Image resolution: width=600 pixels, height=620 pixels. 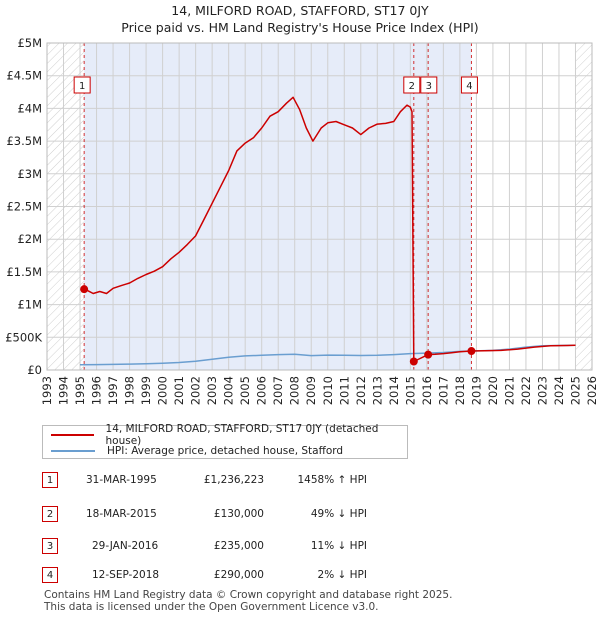 What do you see at coordinates (29, 108) in the screenshot?
I see `y-tick-label: £4M` at bounding box center [29, 108].